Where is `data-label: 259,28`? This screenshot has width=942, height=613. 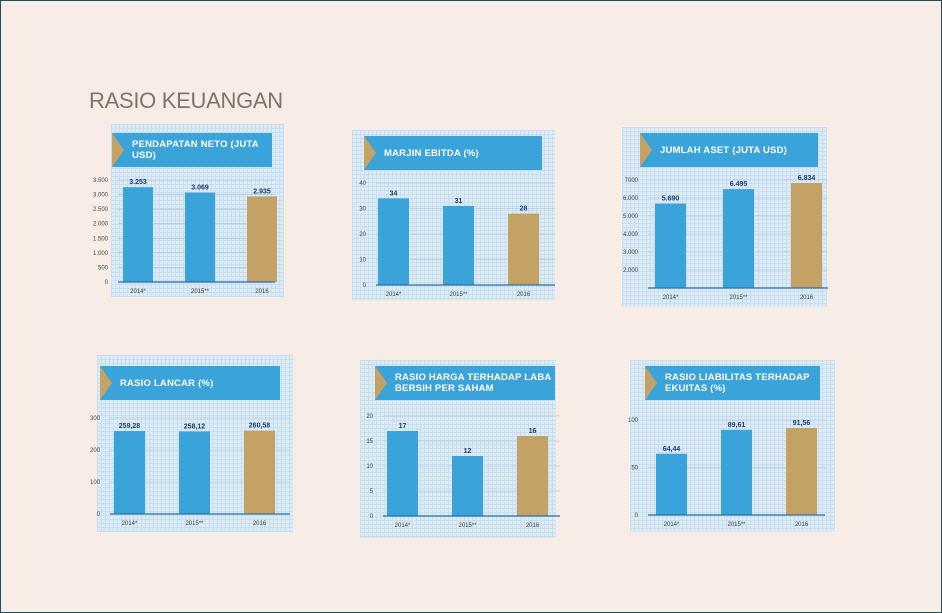
data-label: 259,28 is located at coordinates (130, 426).